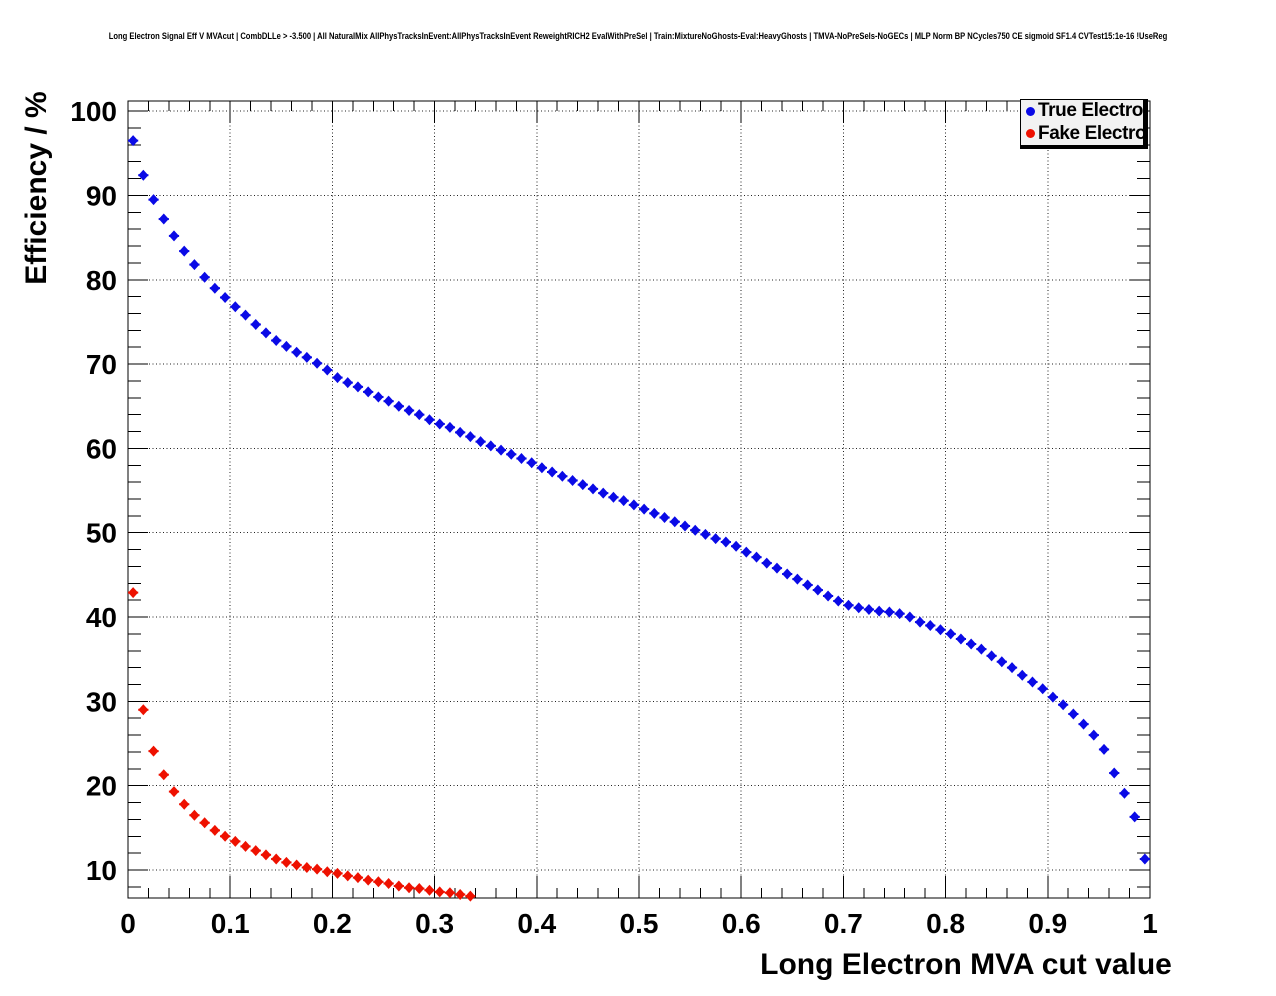 The width and height of the screenshot is (1276, 996). I want to click on legend-marker-icon, so click(1030, 134).